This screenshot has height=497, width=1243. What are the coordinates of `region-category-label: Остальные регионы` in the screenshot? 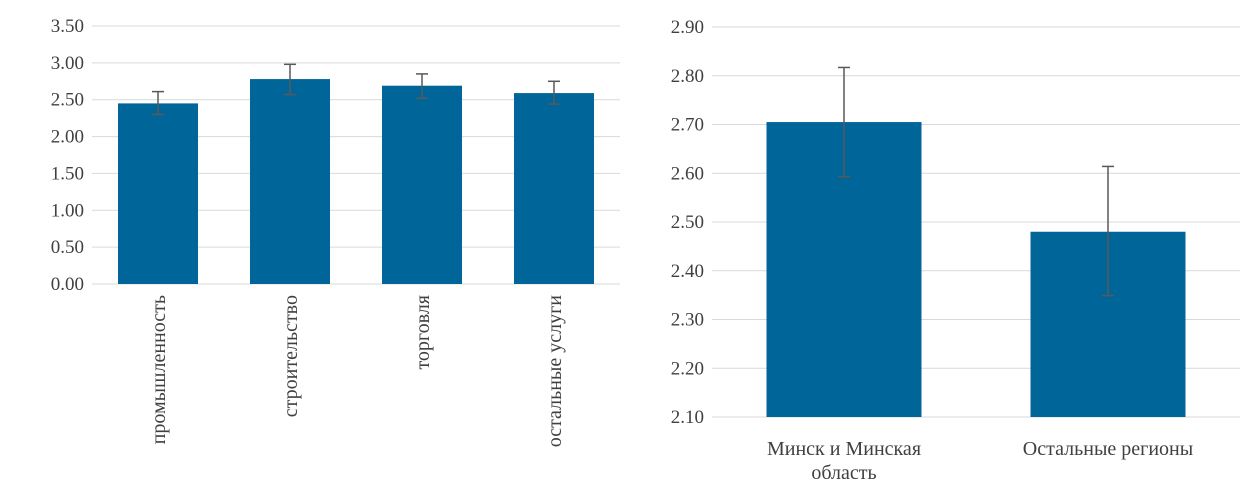 It's located at (1108, 449).